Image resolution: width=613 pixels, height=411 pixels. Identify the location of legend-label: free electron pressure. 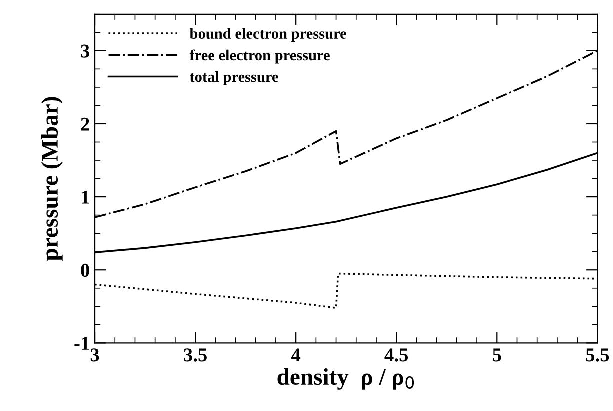
(260, 57).